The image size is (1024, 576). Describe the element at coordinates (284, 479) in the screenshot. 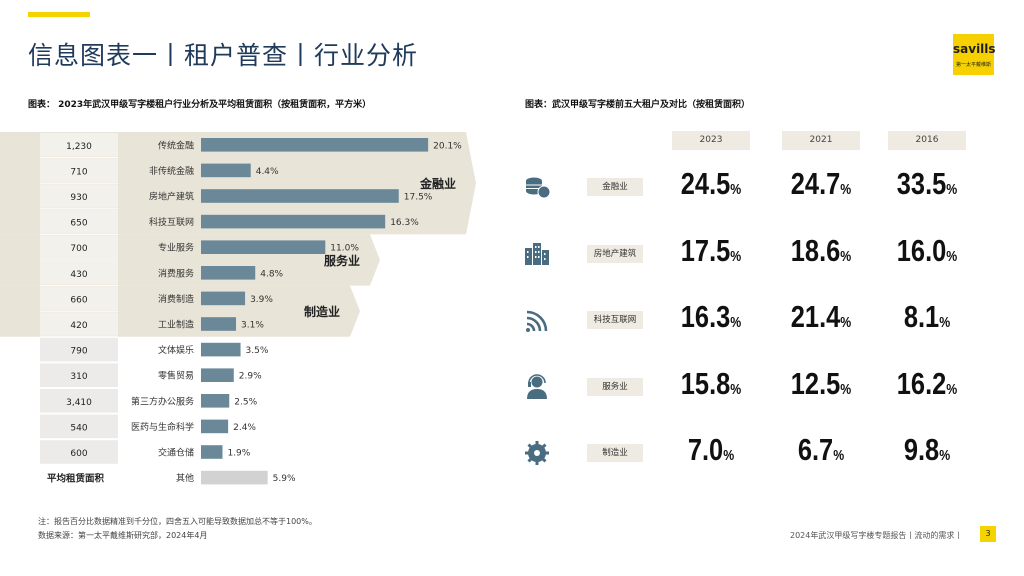

I see `bar-value-label: 5.9%` at that location.